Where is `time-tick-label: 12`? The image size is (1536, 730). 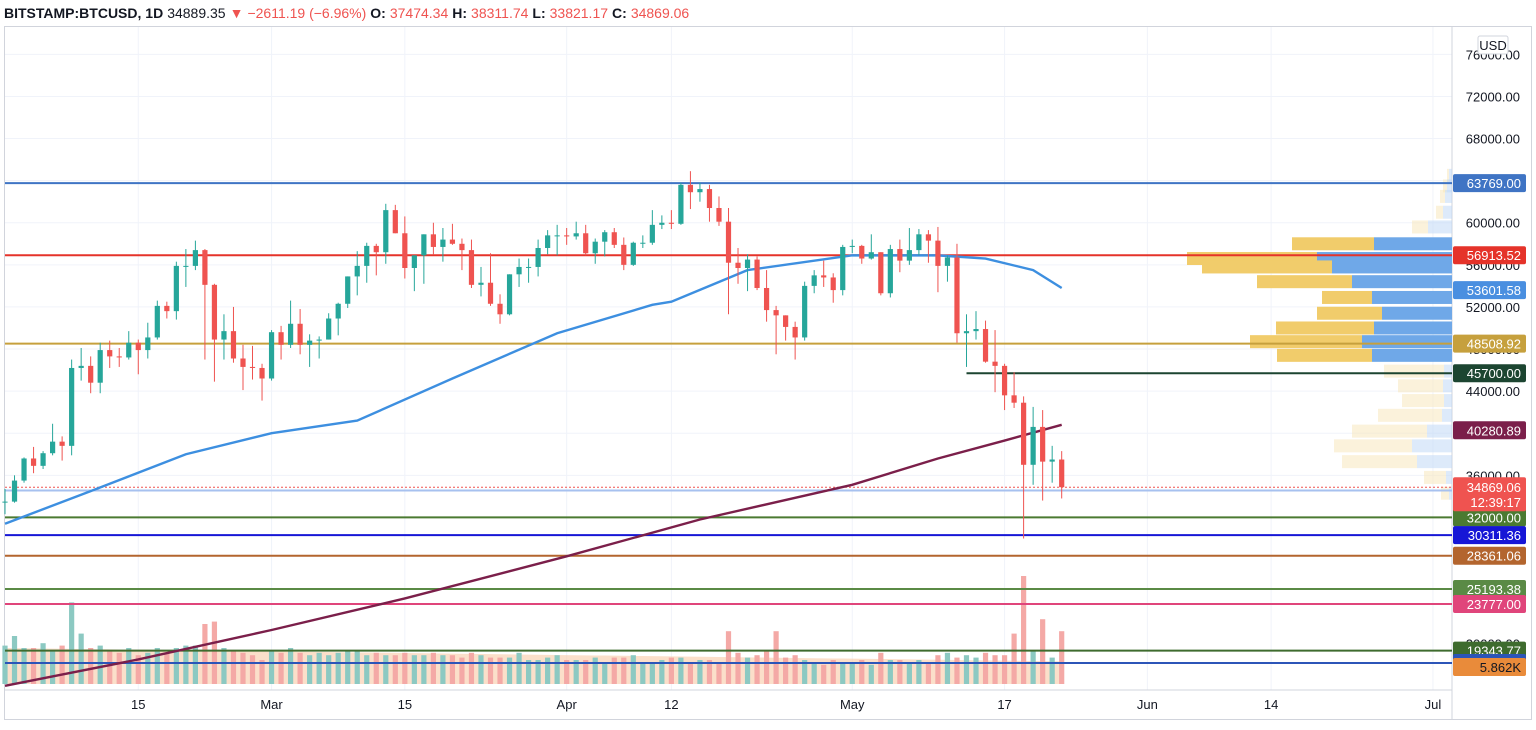
time-tick-label: 12 is located at coordinates (671, 704).